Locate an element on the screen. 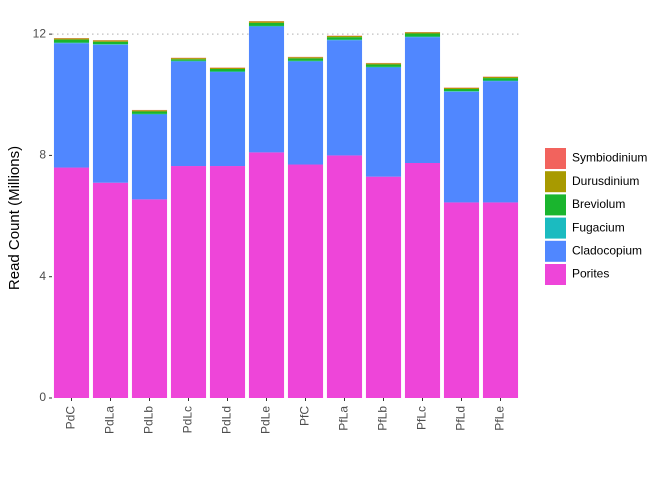  bar-PfLd-porites is located at coordinates (461, 300).